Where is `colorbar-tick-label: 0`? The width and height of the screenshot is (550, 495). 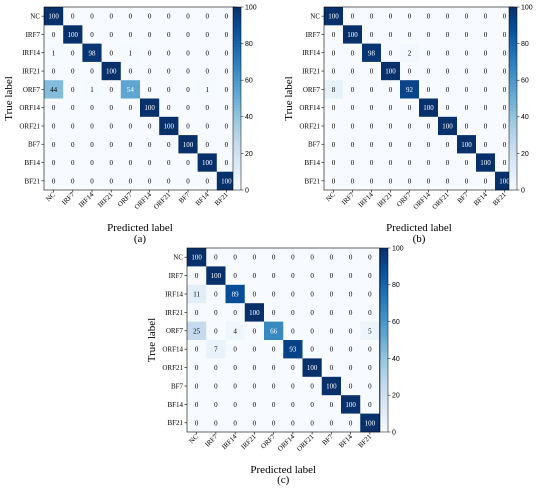
colorbar-tick-label: 0 is located at coordinates (247, 190).